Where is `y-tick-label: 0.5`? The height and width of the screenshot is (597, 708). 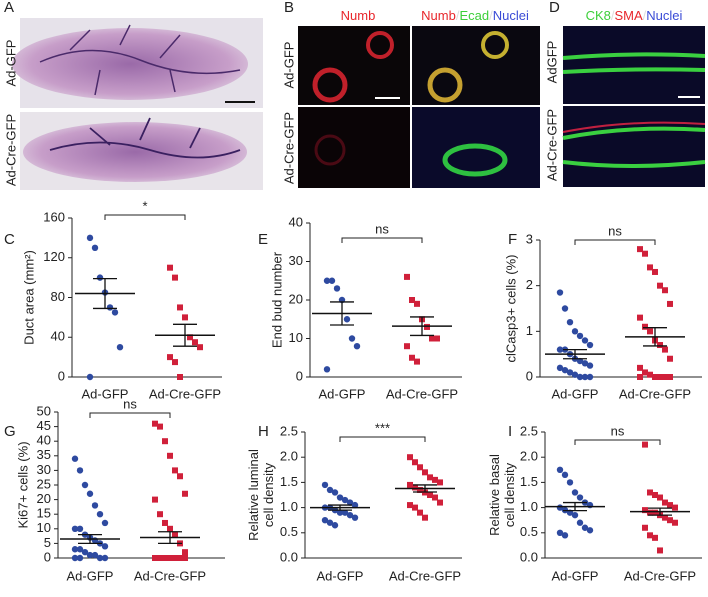
y-tick-label: 0.5 is located at coordinates (289, 531).